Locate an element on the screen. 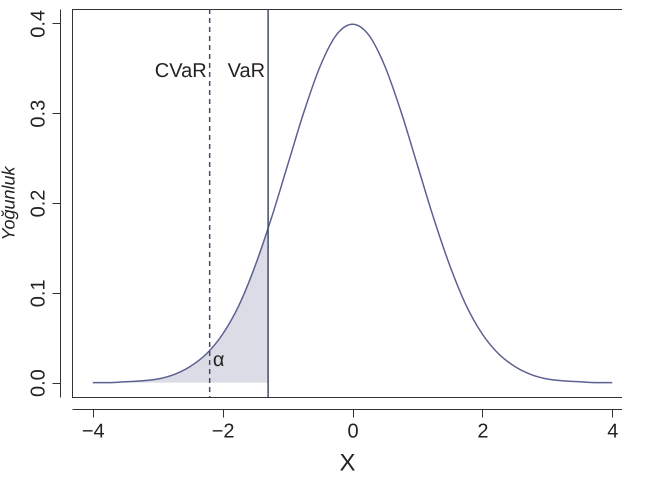 The image size is (666, 488). ref-line-label: VaR is located at coordinates (247, 71).